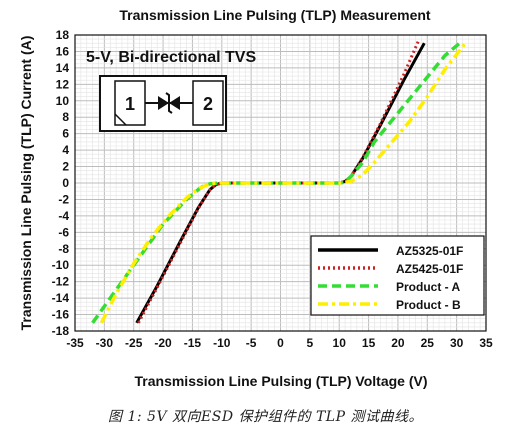 The height and width of the screenshot is (437, 531). I want to click on x-tick-label: 5, so click(310, 343).